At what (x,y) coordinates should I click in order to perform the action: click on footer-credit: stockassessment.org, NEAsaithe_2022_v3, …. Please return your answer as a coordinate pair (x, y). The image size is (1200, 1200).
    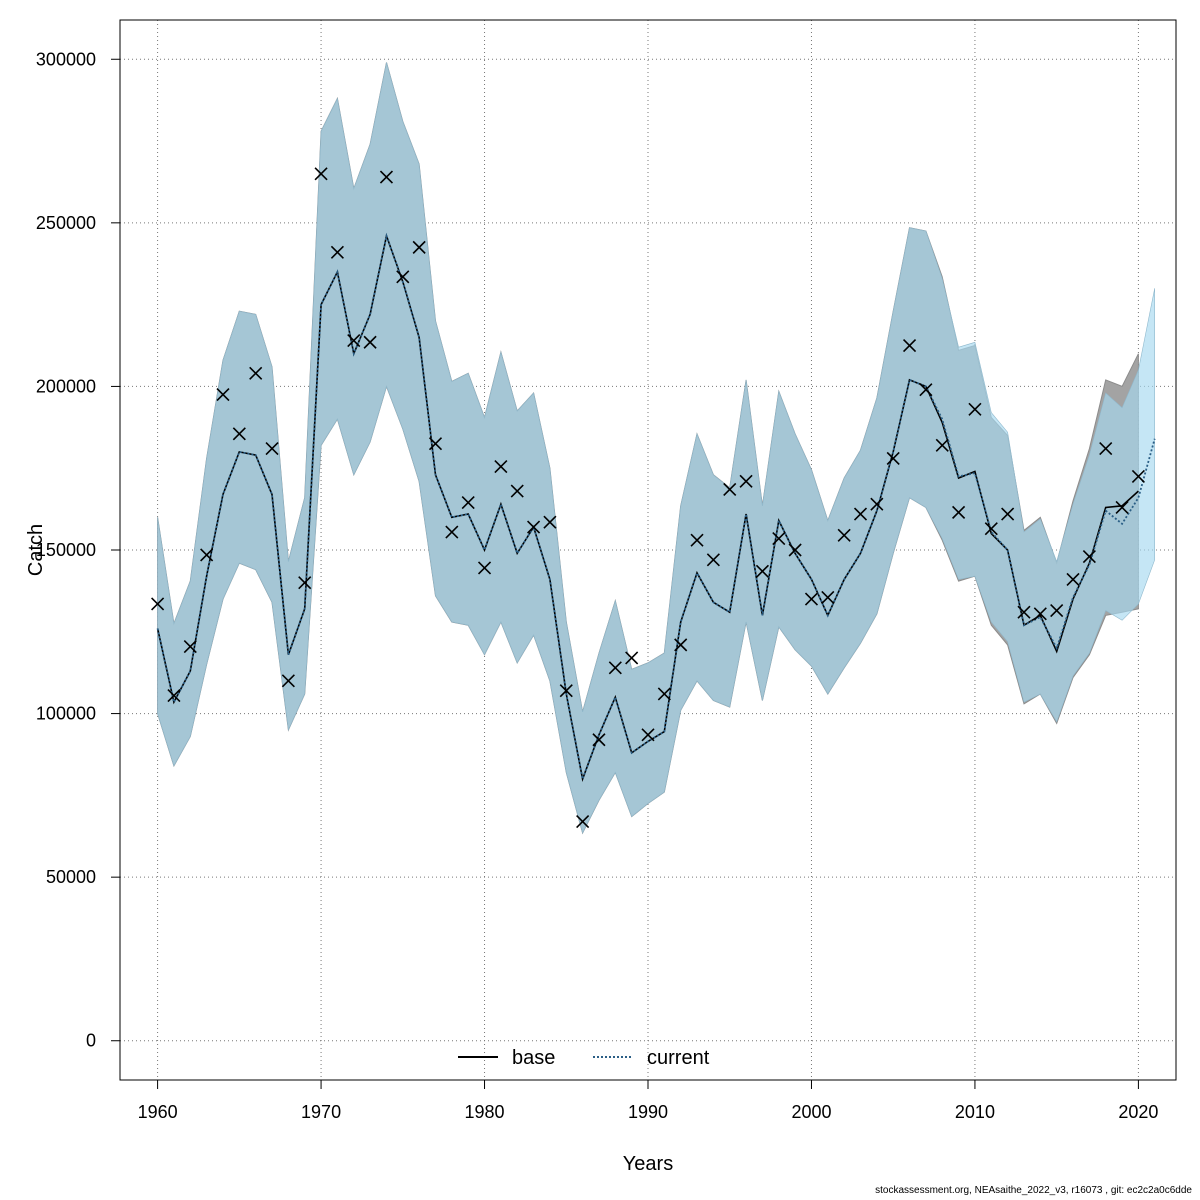
    Looking at the image, I should click on (1033, 1190).